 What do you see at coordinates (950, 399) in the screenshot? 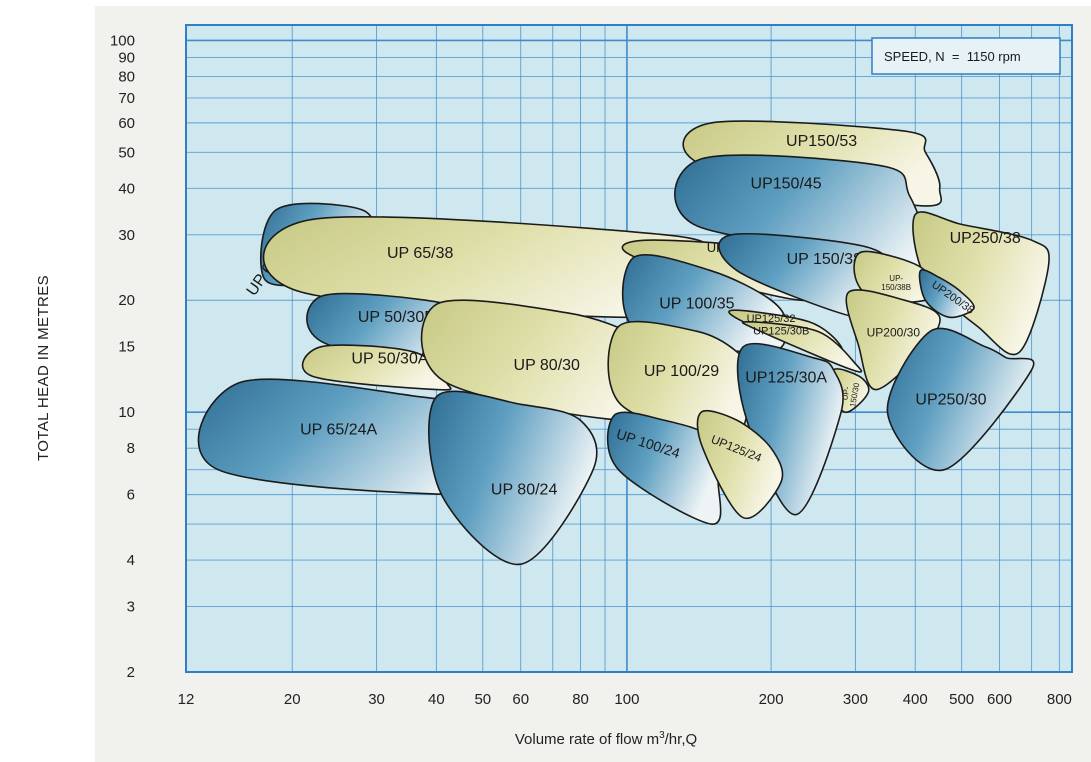
I see `label-up250-30: UP250/30` at bounding box center [950, 399].